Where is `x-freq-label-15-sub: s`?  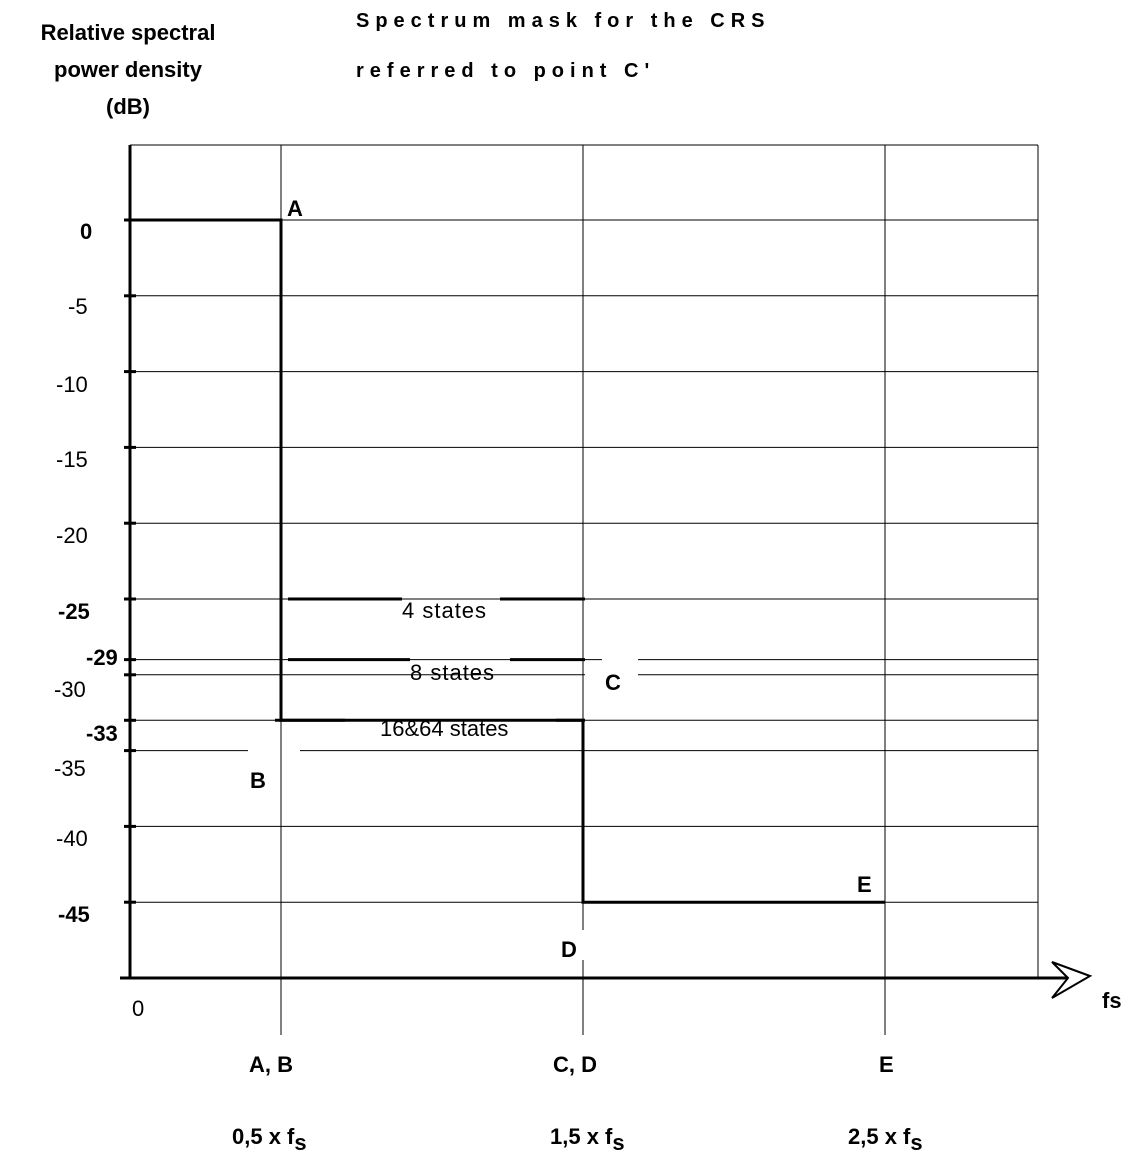
x-freq-label-15-sub: s is located at coordinates (618, 1142).